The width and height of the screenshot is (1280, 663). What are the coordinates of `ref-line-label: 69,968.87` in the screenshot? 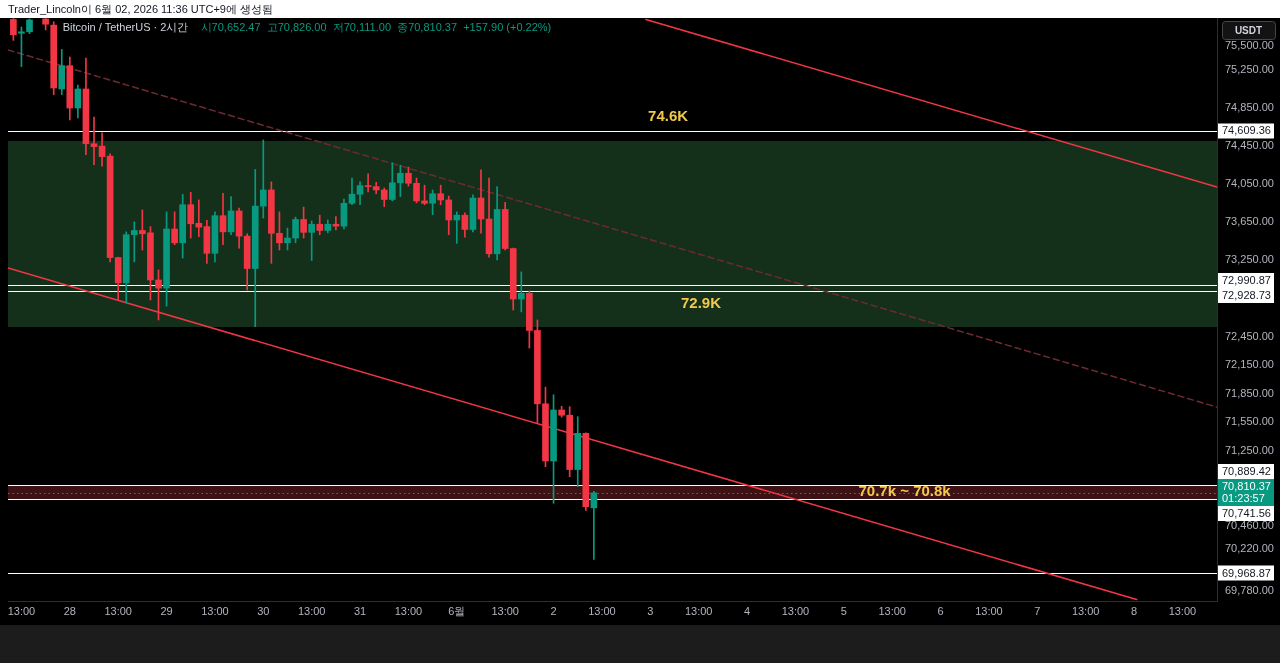 It's located at (1246, 572).